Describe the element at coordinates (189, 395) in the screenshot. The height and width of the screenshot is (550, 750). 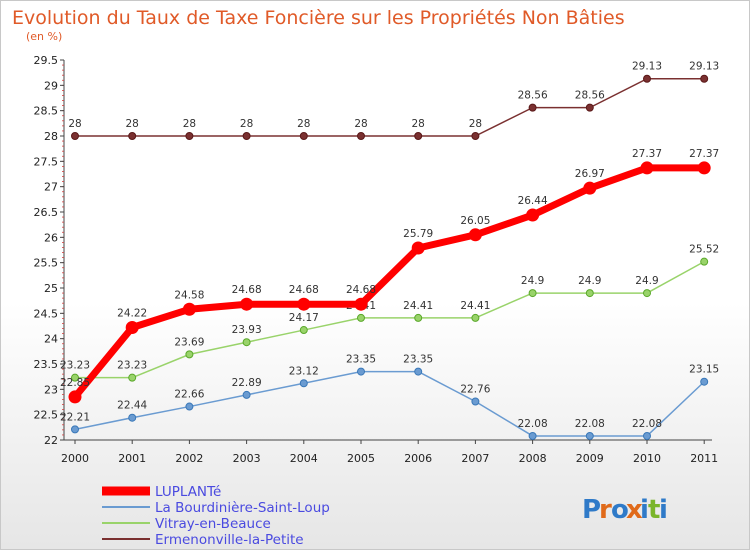
I see `data-label: 22.66` at that location.